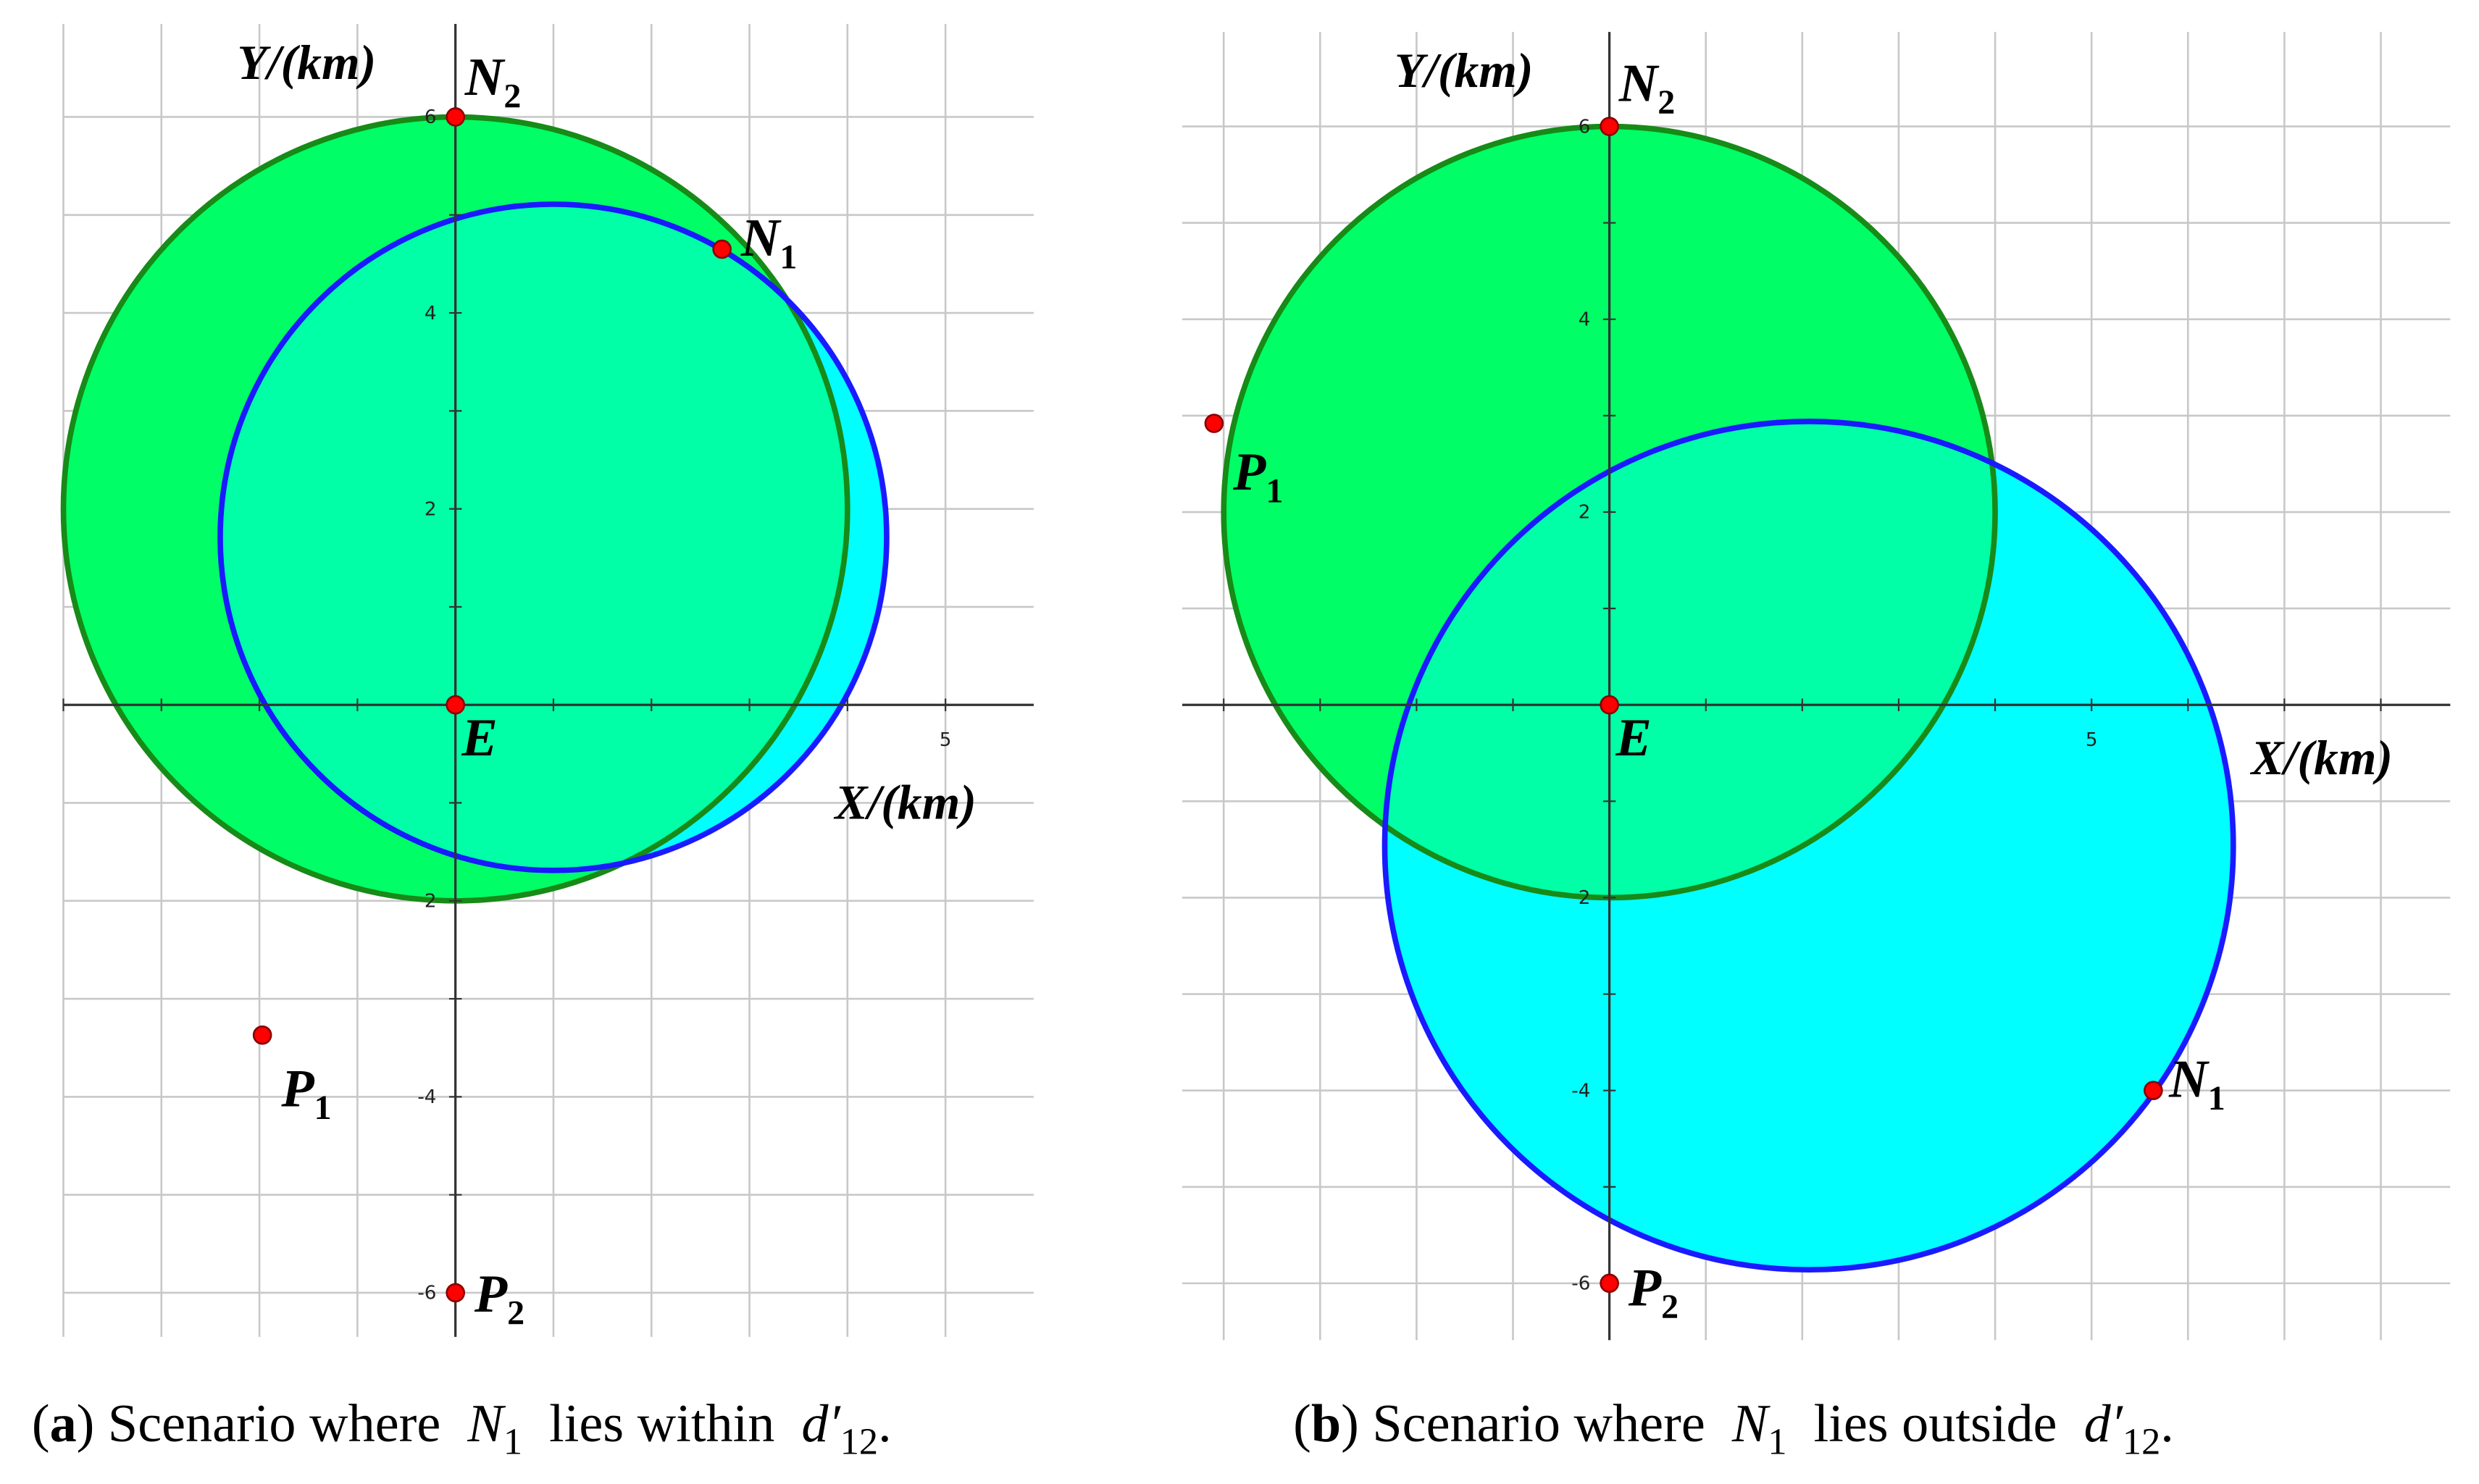 The height and width of the screenshot is (1484, 2479). I want to click on caption: (a) Scenario where N1 lies within d′12., so click(462, 1428).